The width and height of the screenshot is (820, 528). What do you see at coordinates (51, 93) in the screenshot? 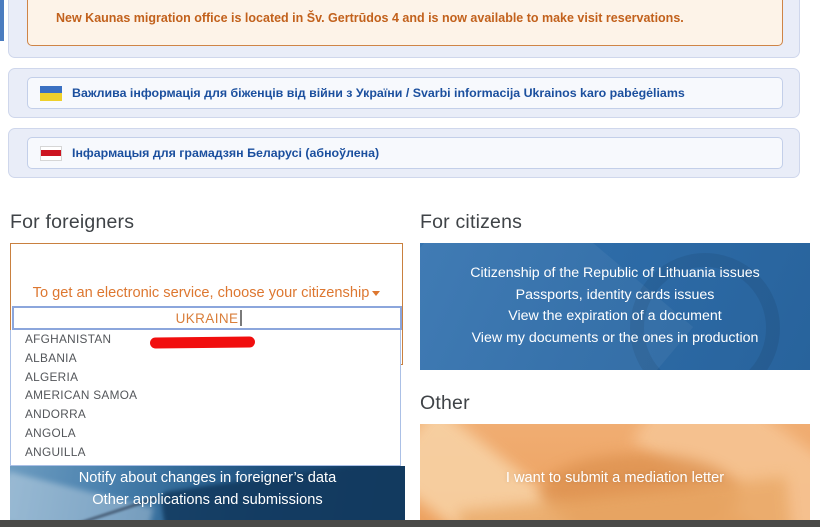
I see `ukraine-flag-icon` at bounding box center [51, 93].